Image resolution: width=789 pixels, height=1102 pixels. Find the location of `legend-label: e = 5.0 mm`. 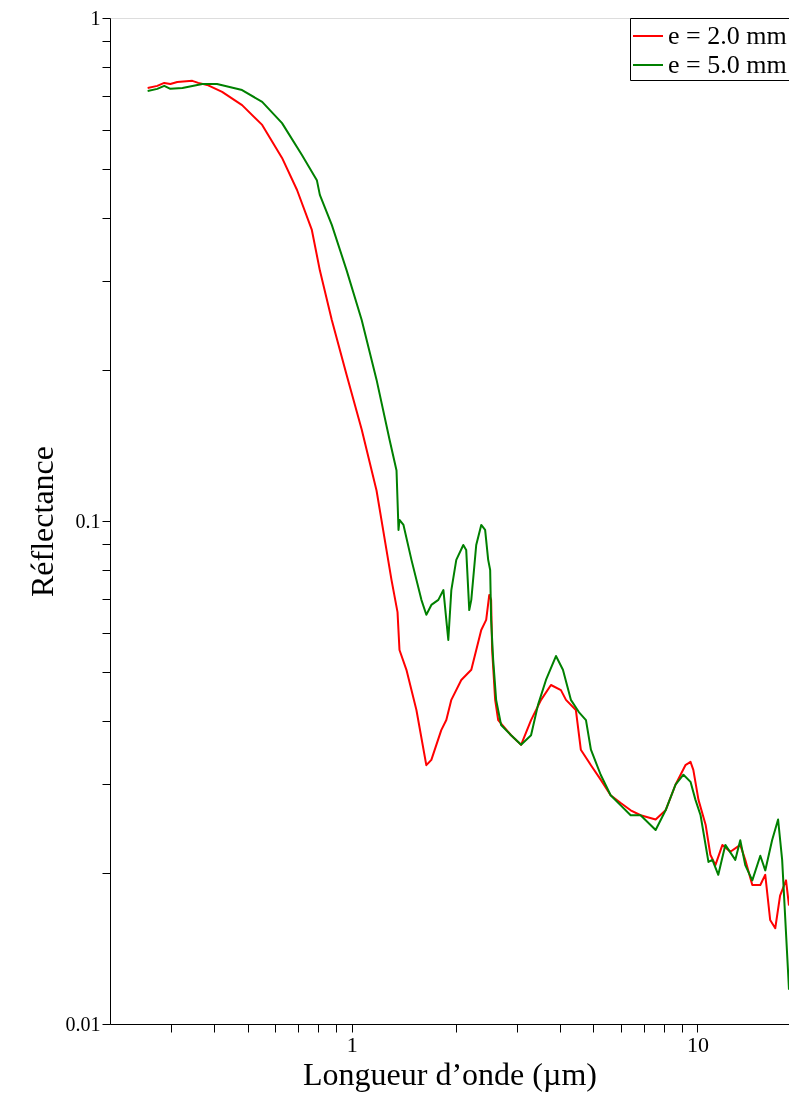

legend-label: e = 5.0 mm is located at coordinates (727, 64).